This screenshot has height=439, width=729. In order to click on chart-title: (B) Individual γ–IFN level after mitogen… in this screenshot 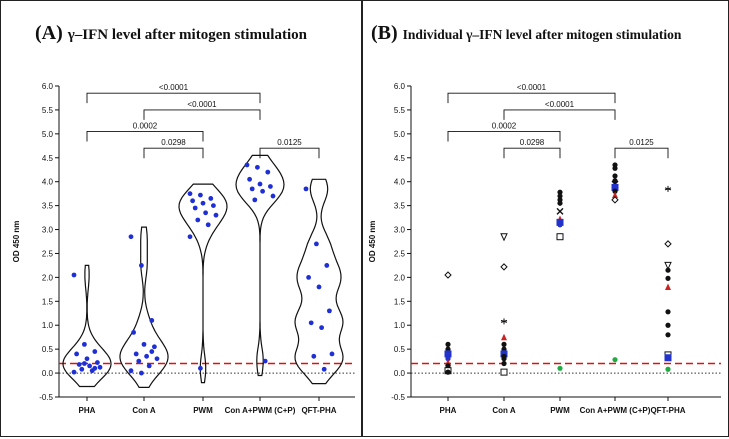, I will do `click(526, 33)`.